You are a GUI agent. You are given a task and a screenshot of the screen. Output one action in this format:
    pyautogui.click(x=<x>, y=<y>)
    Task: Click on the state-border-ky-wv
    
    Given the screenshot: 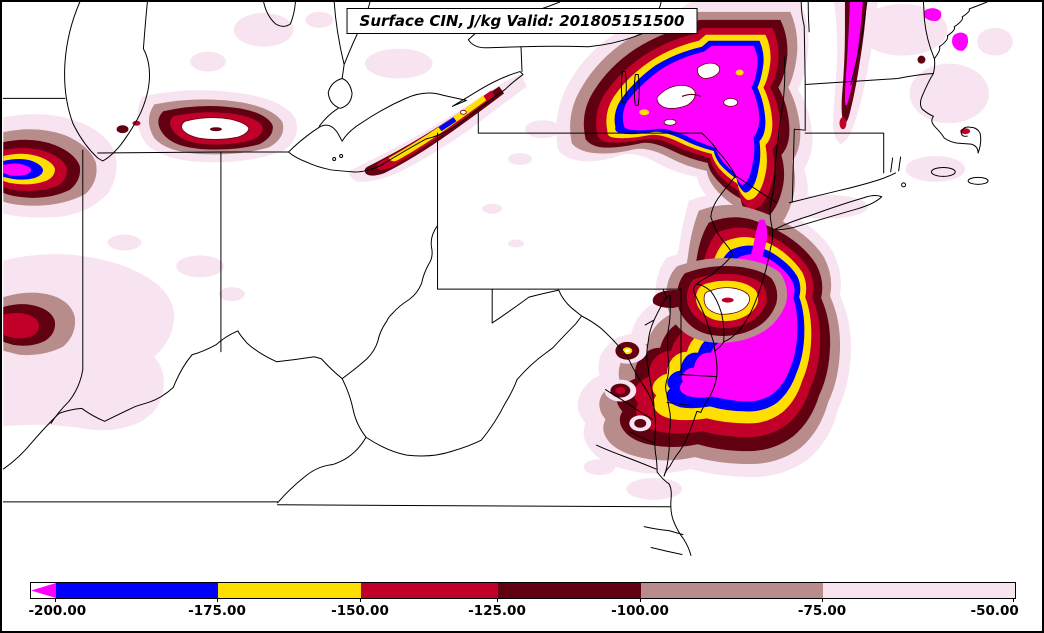 What is the action you would take?
    pyautogui.click(x=354, y=408)
    